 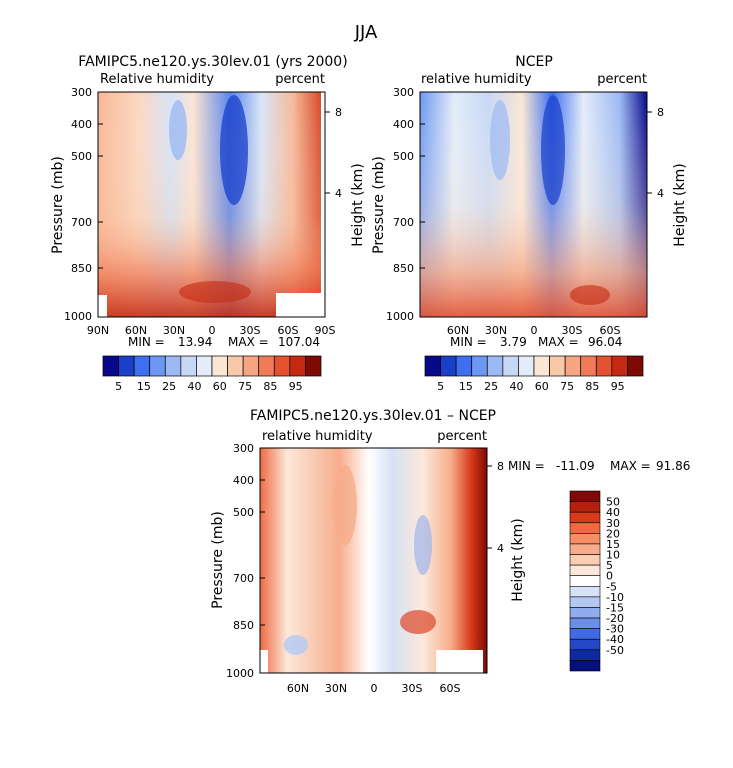 What do you see at coordinates (264, 661) in the screenshot?
I see `panel-diff-missing-left` at bounding box center [264, 661].